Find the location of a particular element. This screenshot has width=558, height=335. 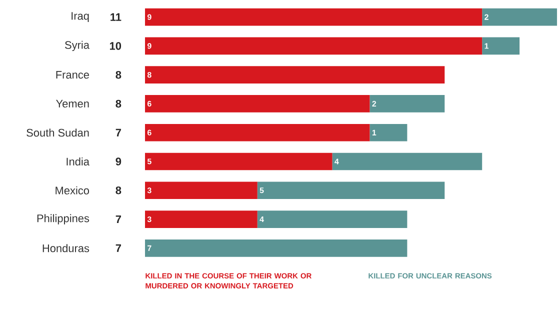

y-tick-label: South Sudan is located at coordinates (57, 132).